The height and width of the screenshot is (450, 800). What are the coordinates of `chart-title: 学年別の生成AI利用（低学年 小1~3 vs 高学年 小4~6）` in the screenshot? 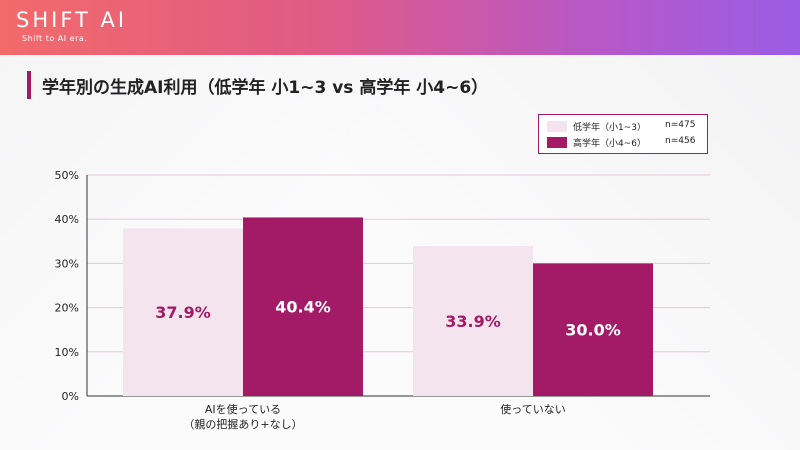 It's located at (265, 88).